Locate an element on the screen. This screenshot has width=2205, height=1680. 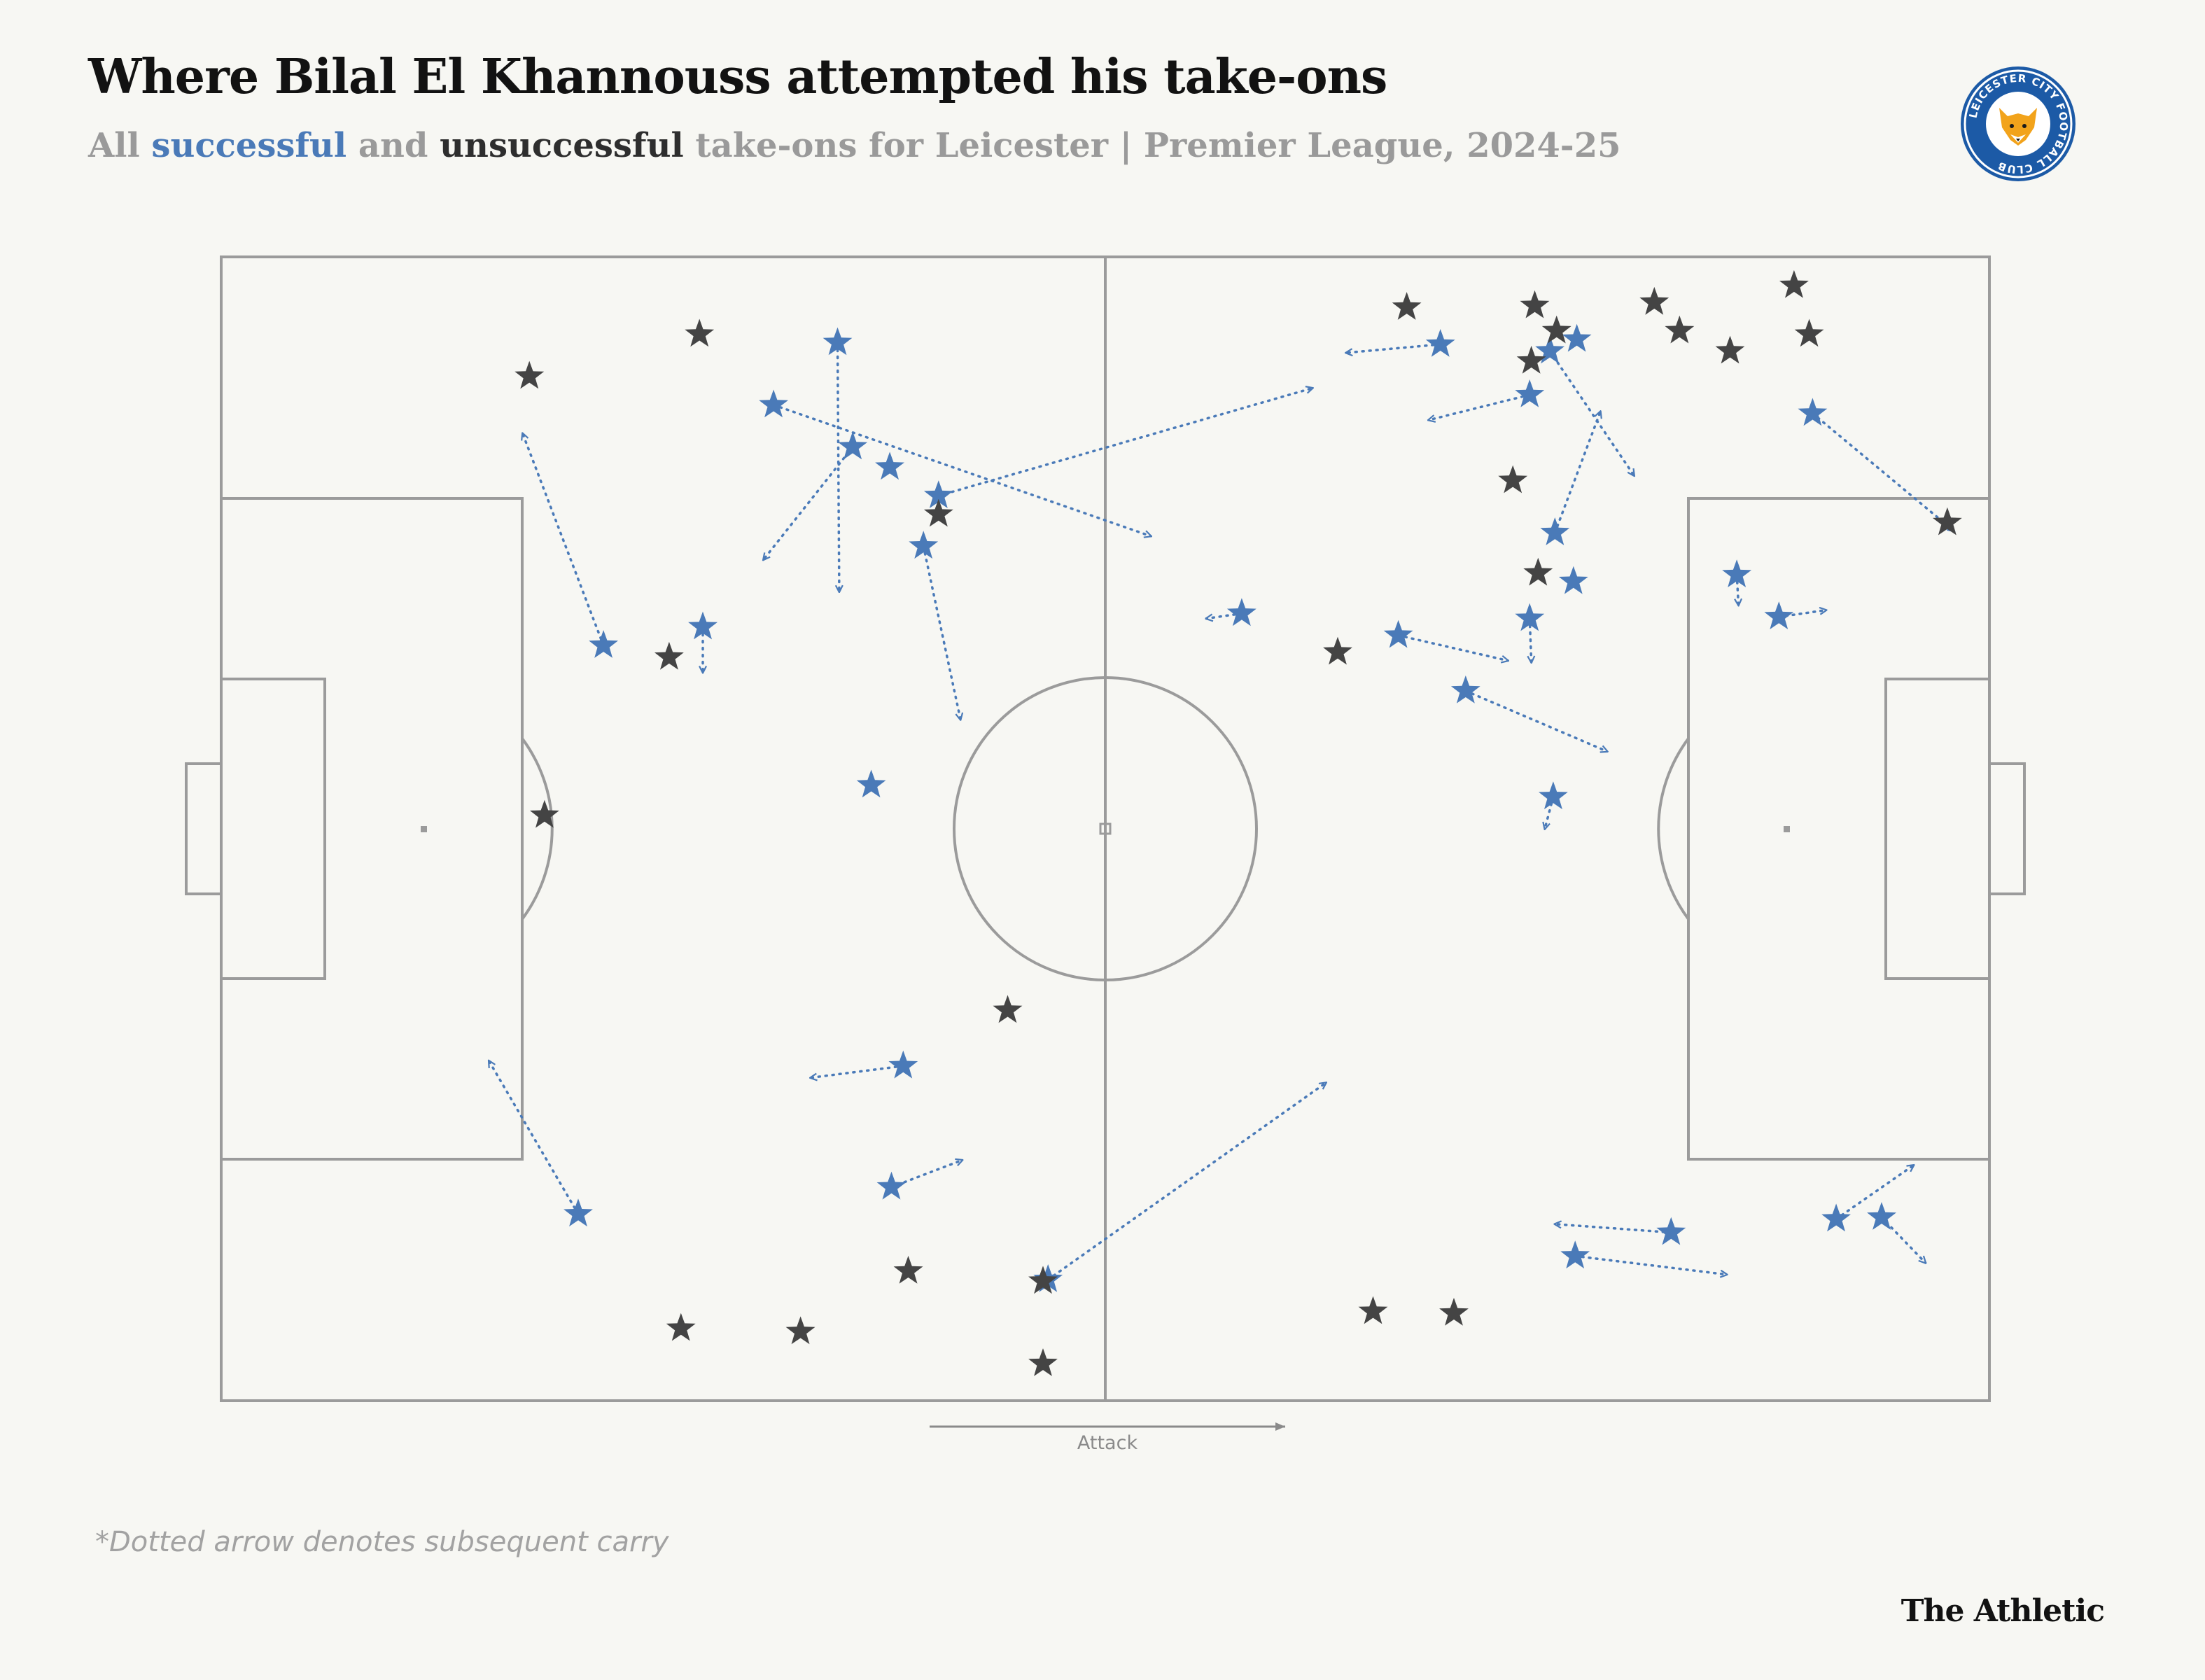
centre-spot is located at coordinates (1105, 828).